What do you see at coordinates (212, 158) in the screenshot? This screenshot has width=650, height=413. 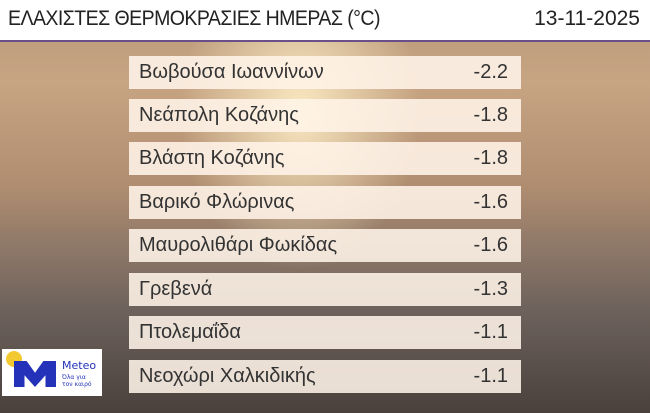 I see `station-name: Βλάστη Κοζάνης` at bounding box center [212, 158].